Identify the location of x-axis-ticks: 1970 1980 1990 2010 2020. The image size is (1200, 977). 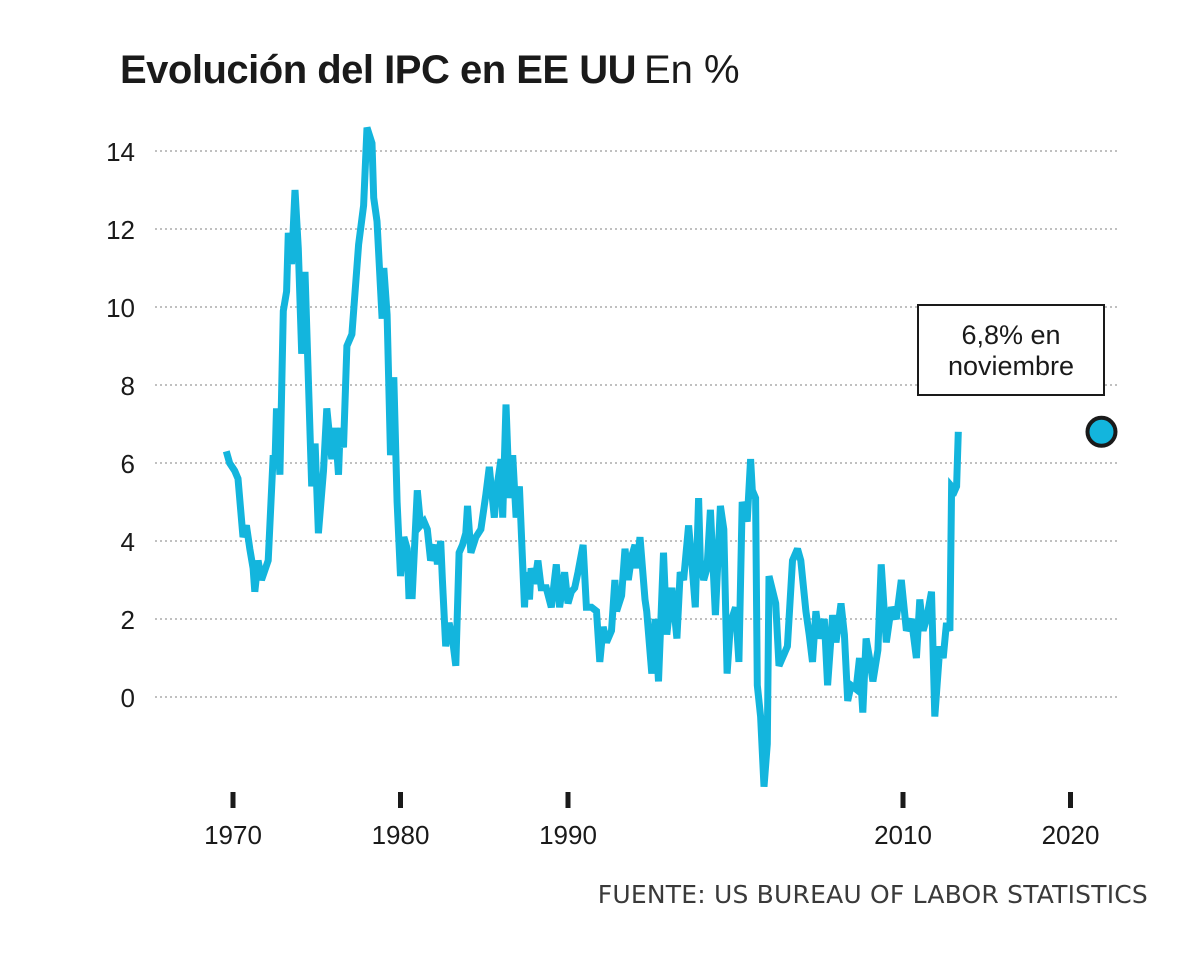
(651, 821).